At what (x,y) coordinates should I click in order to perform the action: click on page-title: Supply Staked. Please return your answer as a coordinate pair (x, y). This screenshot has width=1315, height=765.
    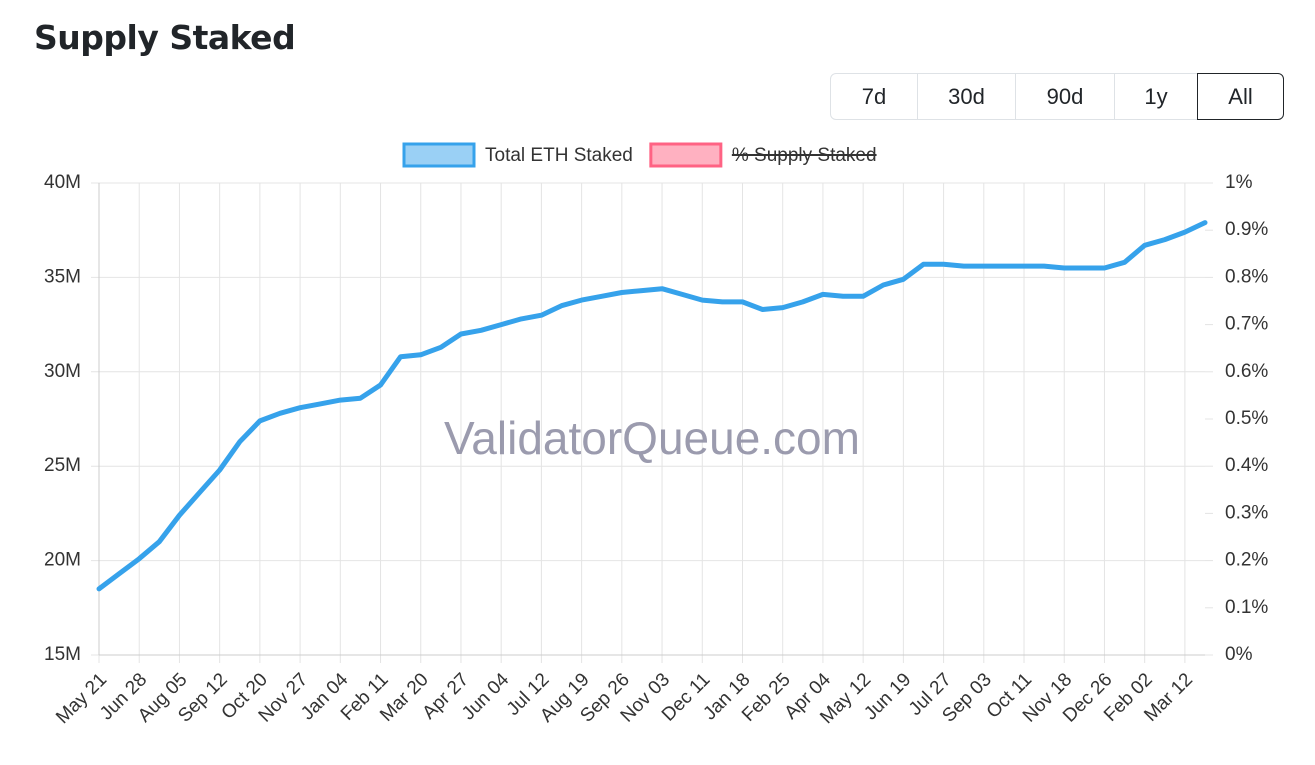
    Looking at the image, I should click on (165, 37).